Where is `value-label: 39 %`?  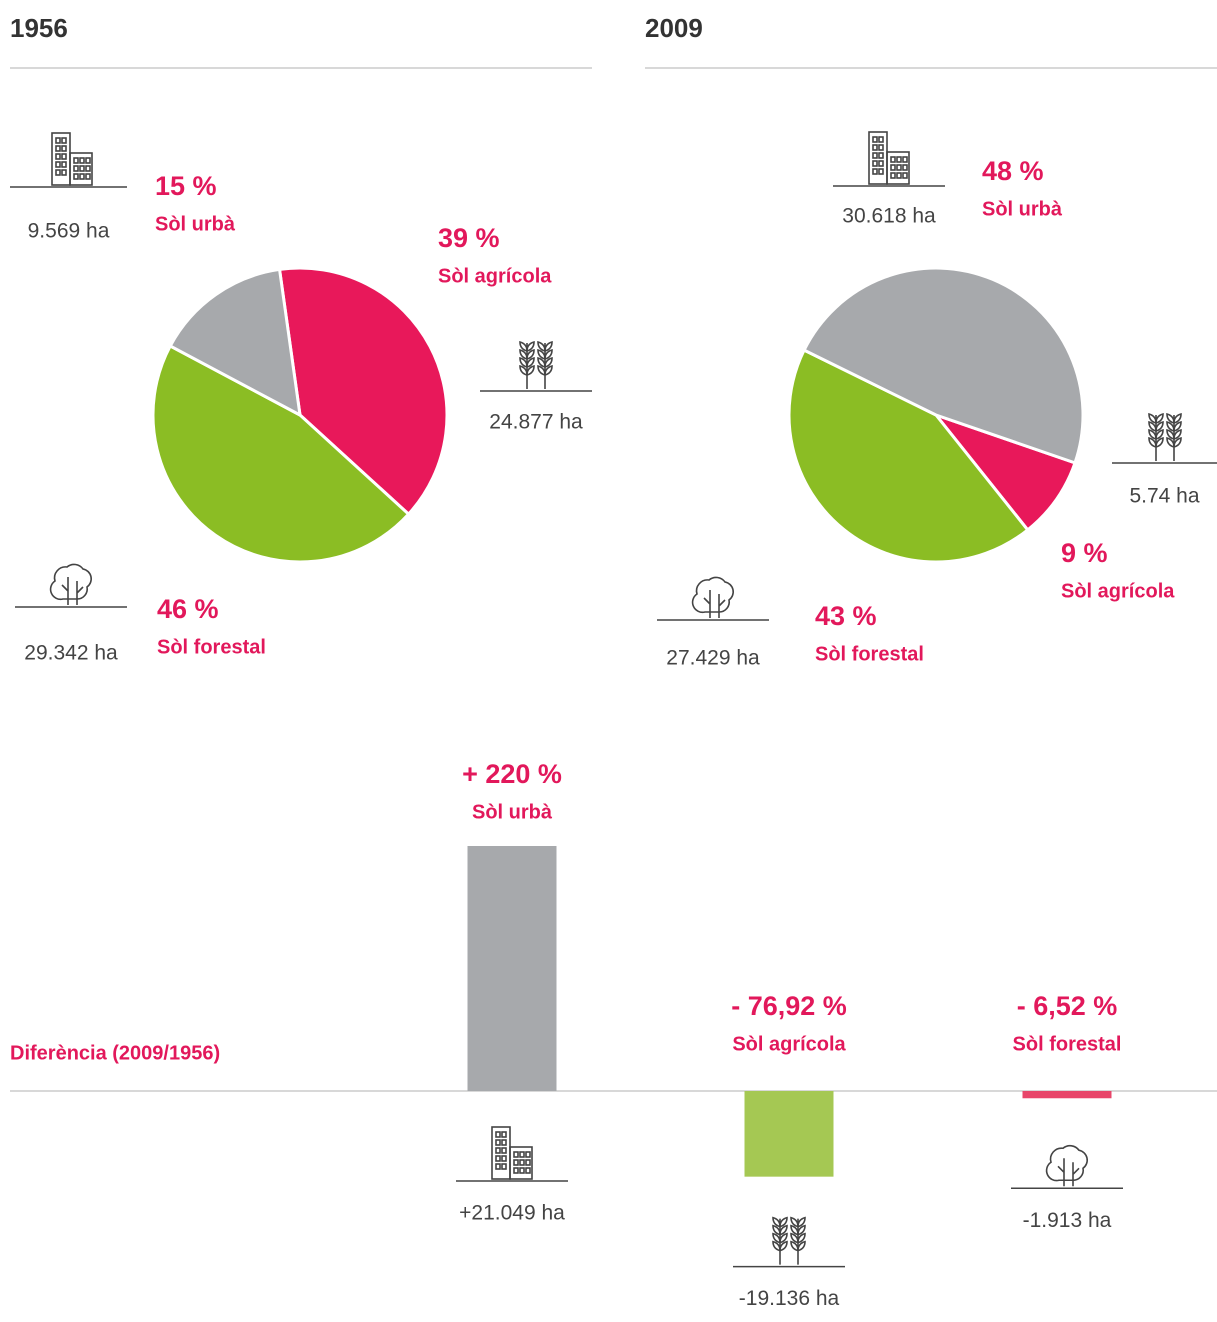 value-label: 39 % is located at coordinates (469, 238).